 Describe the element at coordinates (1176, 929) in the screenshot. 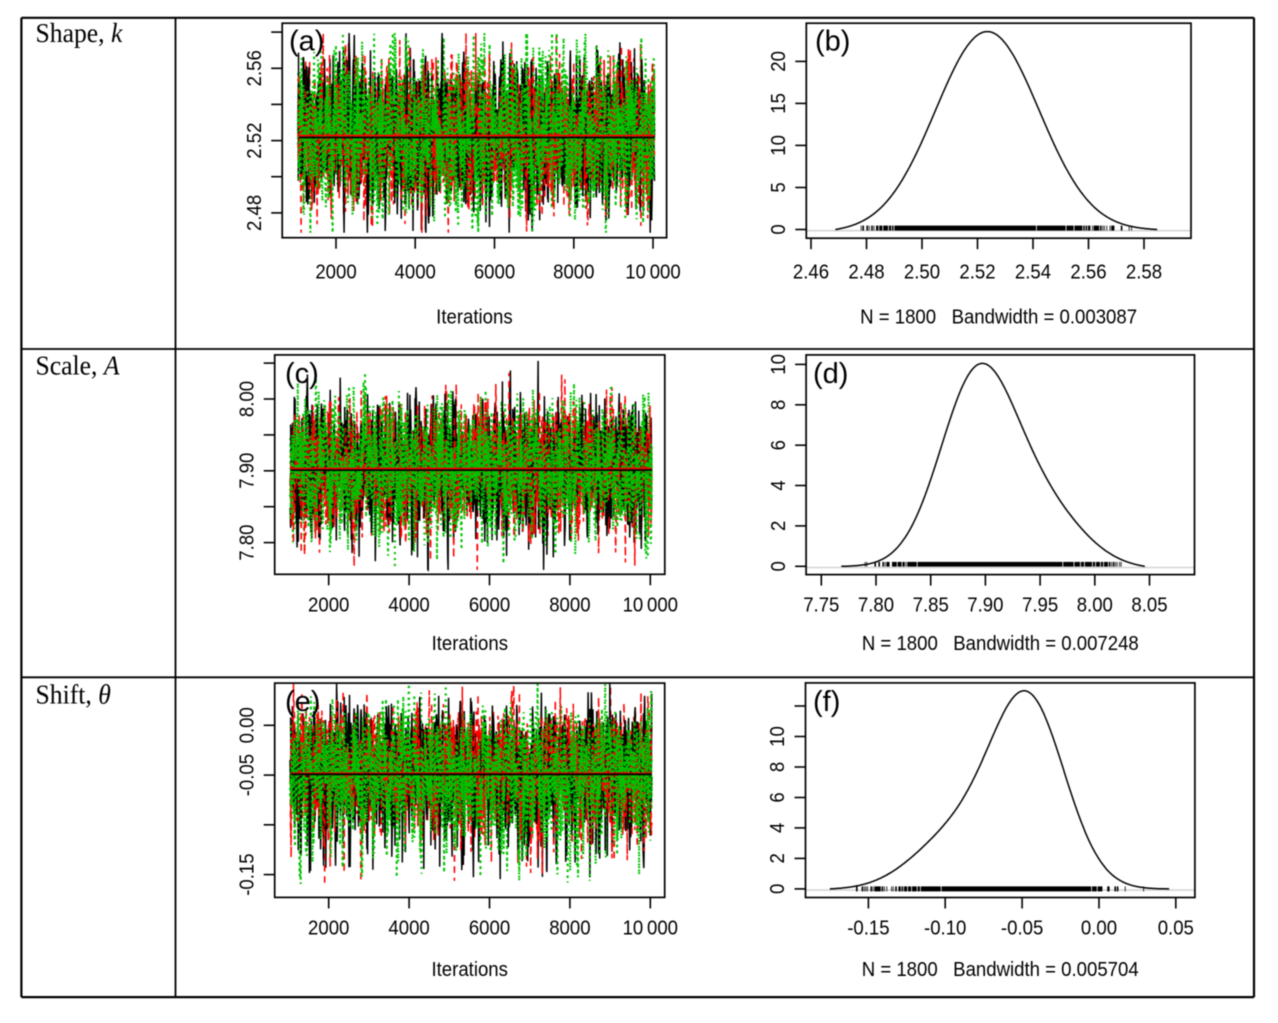

I see `svg-text: 0.05` at that location.